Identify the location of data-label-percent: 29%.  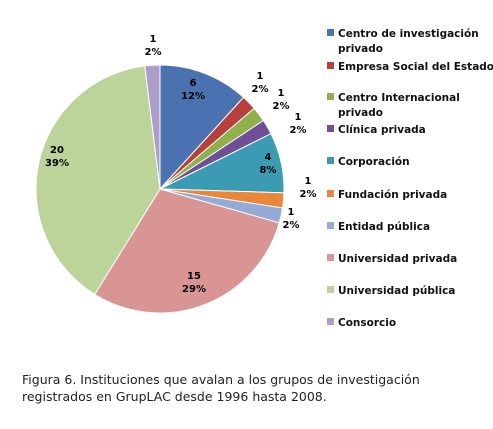
(194, 289).